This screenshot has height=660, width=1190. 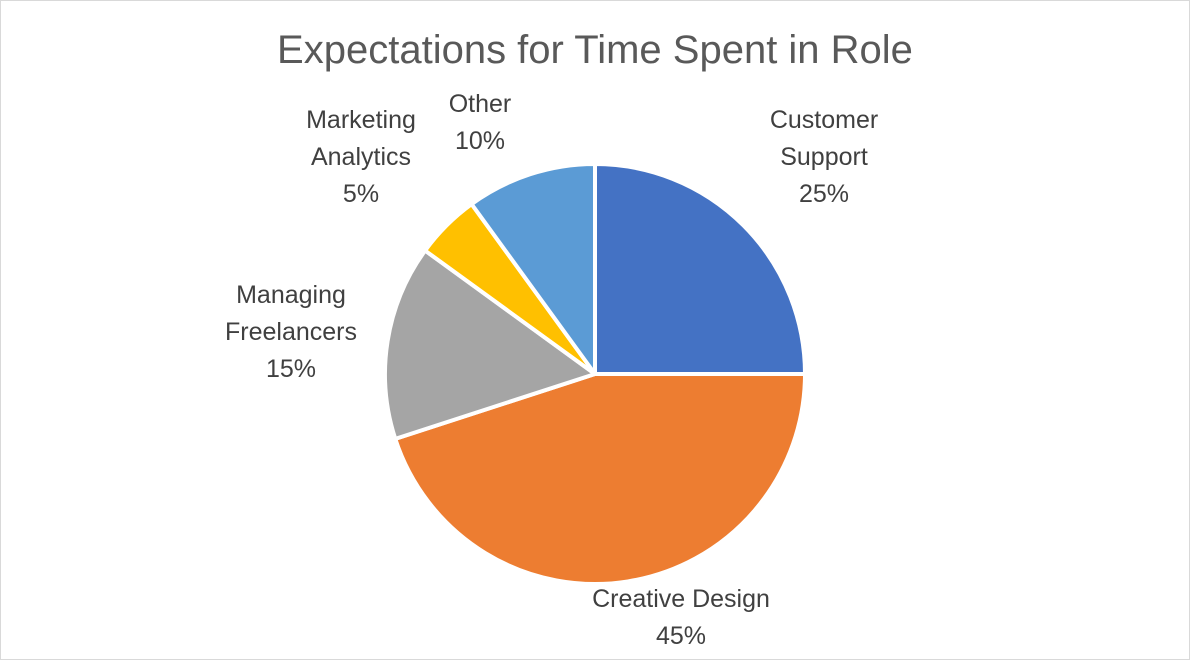 I want to click on chart-title: Expectations for Time Spent in Role, so click(x=595, y=50).